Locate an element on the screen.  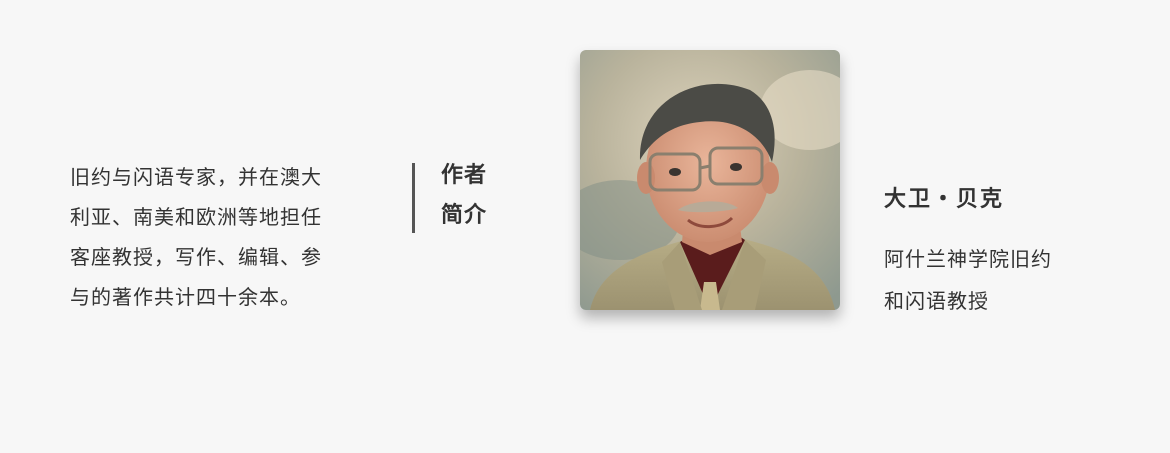
section-label-line-1: 作者 is located at coordinates (464, 175).